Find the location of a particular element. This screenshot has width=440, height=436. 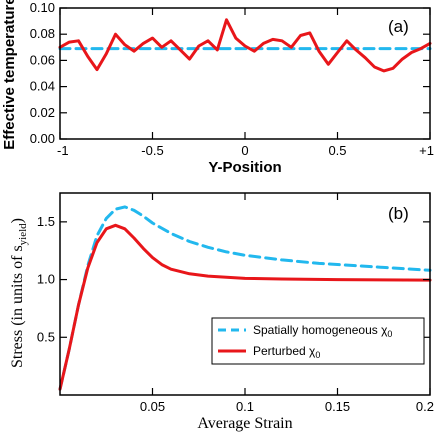

panel-b-y-axis-title: Stress (in units of syield) is located at coordinates (19, 293).